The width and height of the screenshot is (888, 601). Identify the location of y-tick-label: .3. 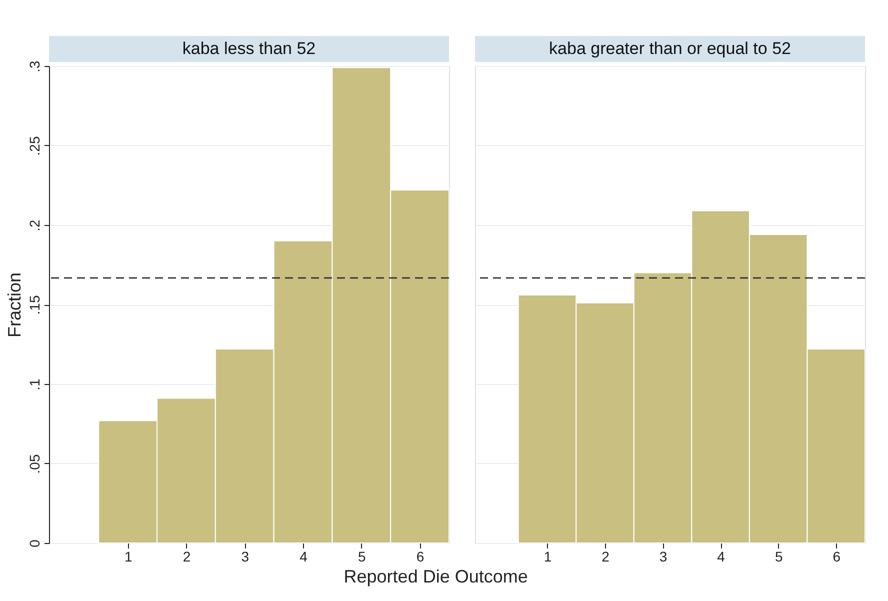
(34, 66).